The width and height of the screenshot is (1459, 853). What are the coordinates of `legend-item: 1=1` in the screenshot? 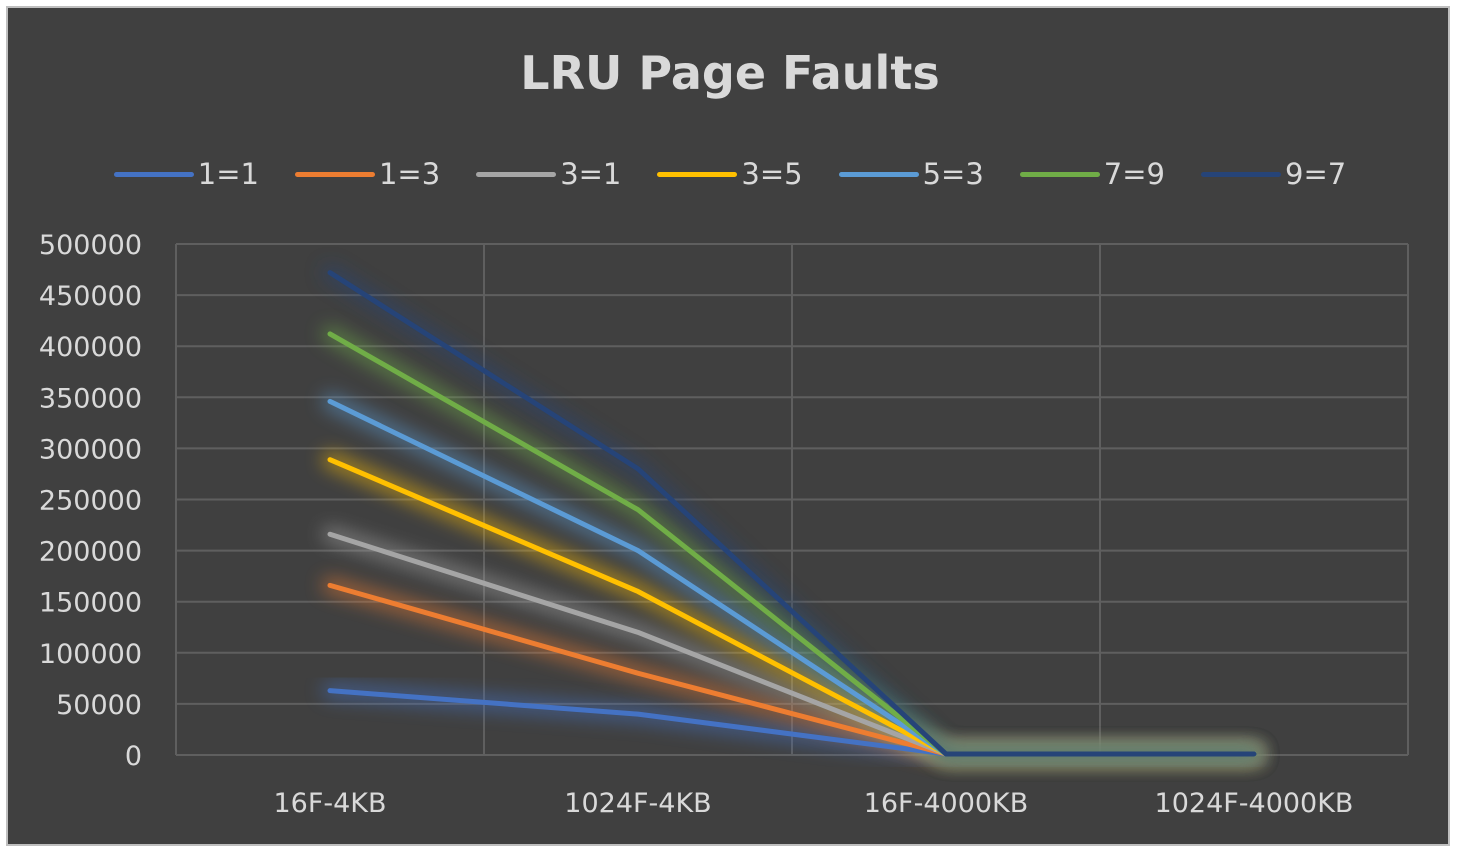 It's located at (186, 174).